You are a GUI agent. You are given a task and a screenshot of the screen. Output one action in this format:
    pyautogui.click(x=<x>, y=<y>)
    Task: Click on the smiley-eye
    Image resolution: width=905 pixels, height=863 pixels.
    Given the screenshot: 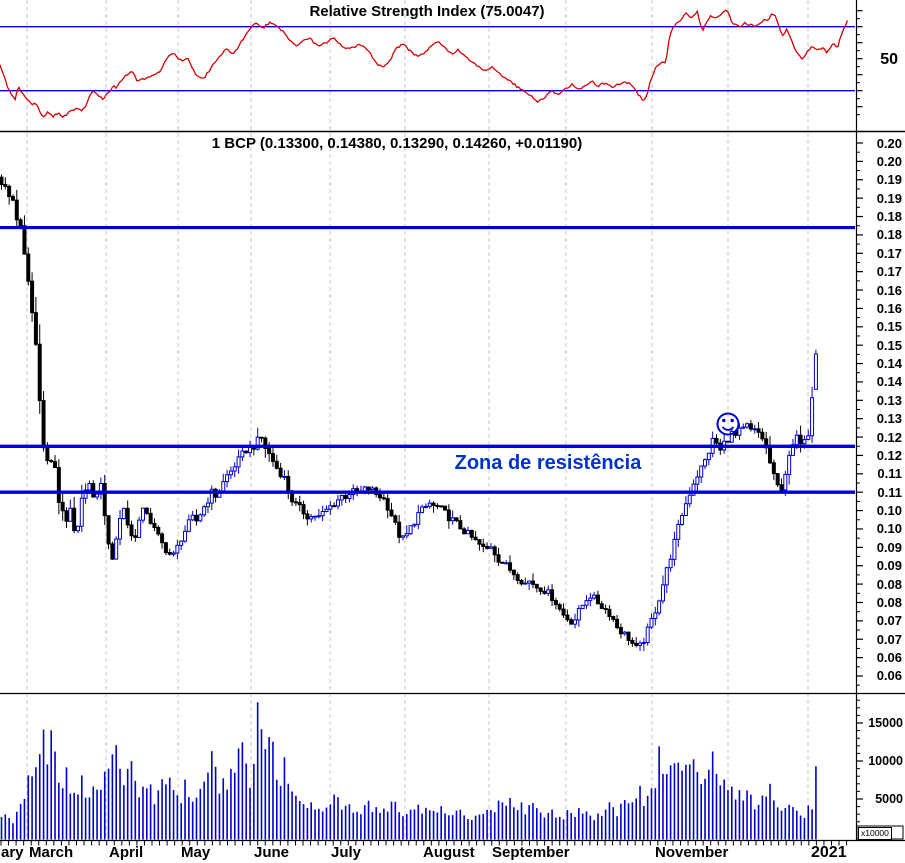 What is the action you would take?
    pyautogui.click(x=732, y=420)
    